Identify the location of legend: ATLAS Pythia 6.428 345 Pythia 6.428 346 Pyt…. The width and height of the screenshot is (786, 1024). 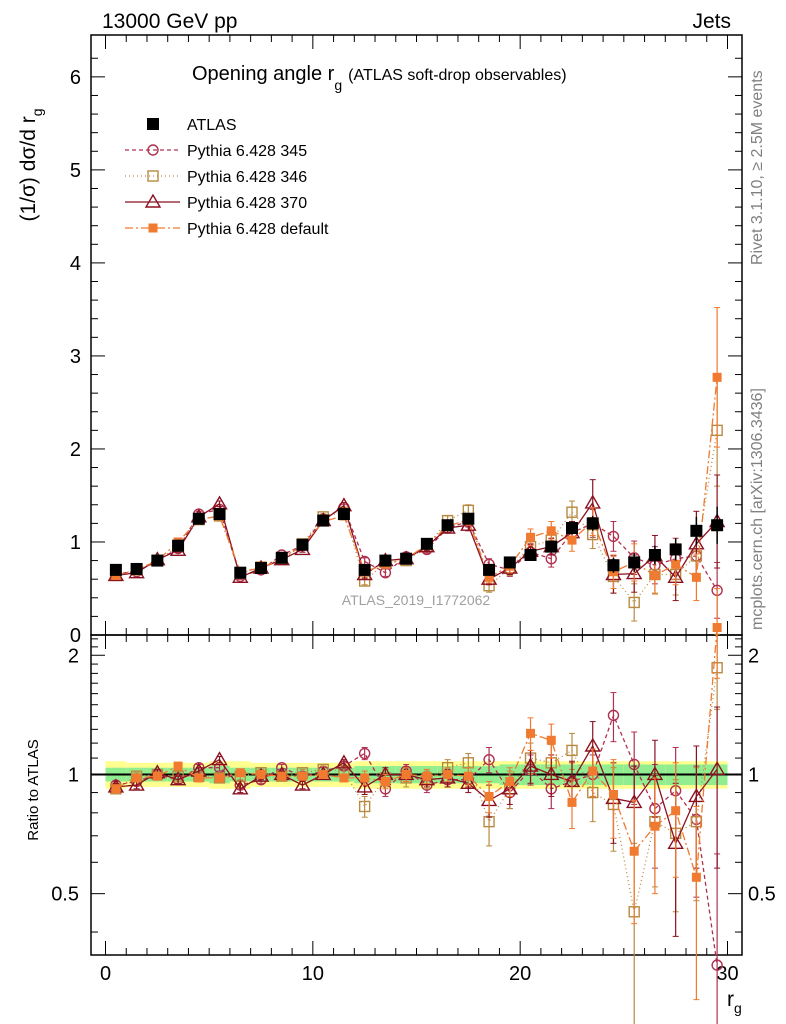
(227, 177).